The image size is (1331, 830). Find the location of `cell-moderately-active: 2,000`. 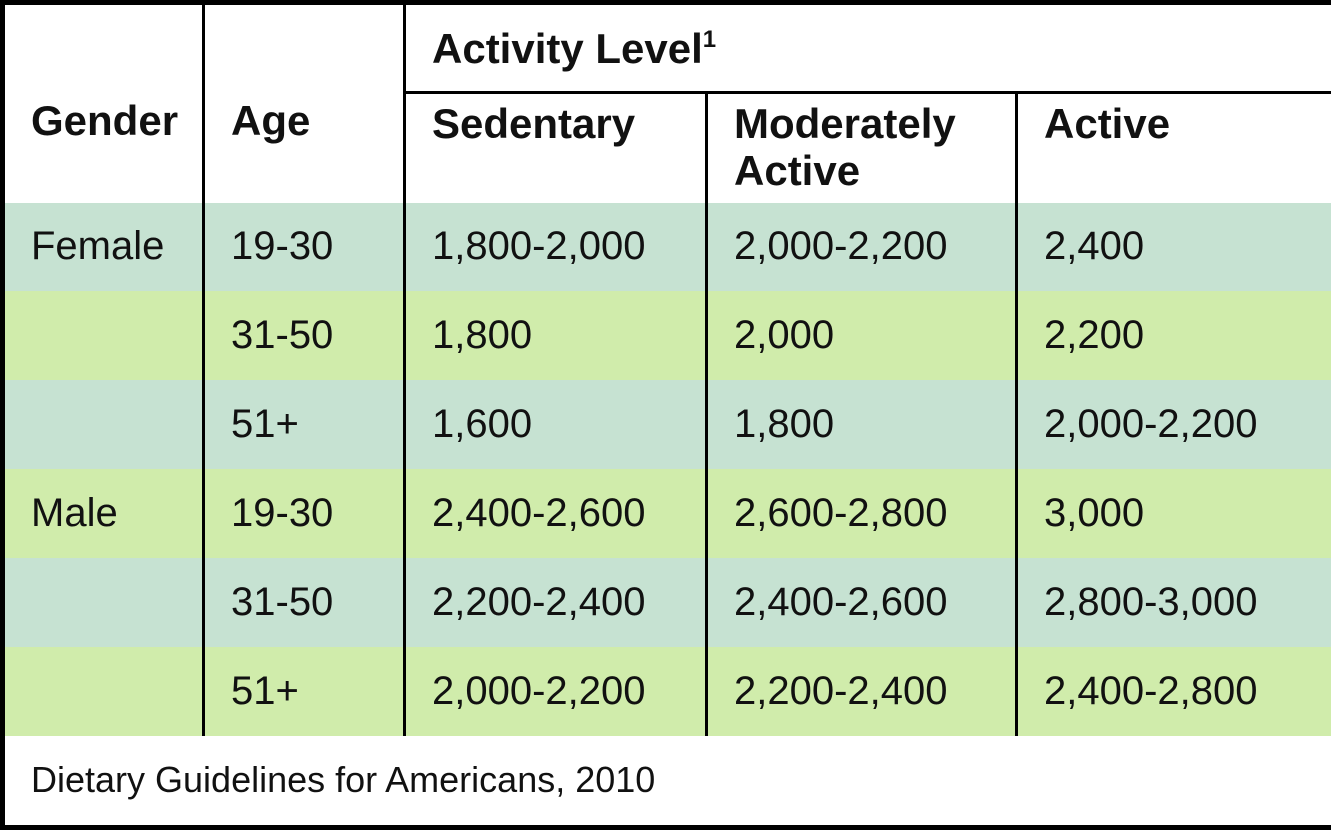

cell-moderately-active: 2,000 is located at coordinates (862, 336).